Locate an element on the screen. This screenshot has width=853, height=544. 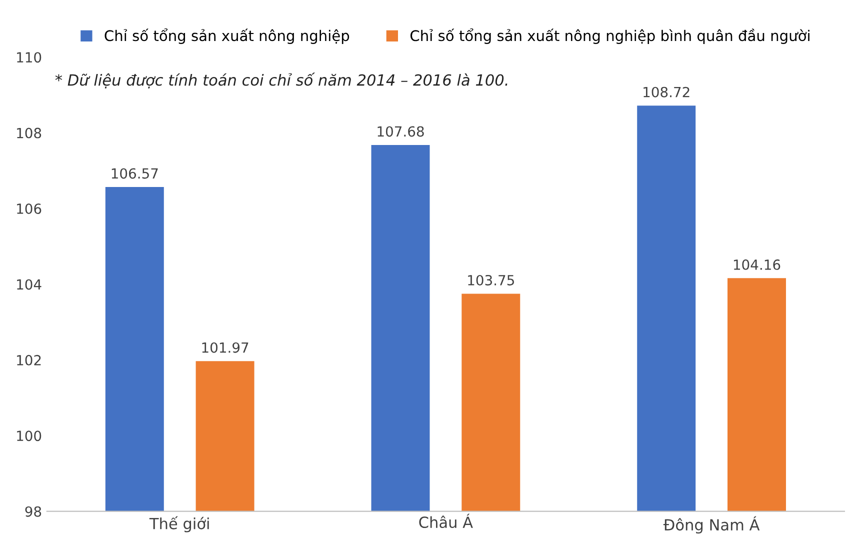
legend-label: Chỉ số tổng sản xuất nông nghiệp bình quân đầu người is located at coordinates (610, 36).